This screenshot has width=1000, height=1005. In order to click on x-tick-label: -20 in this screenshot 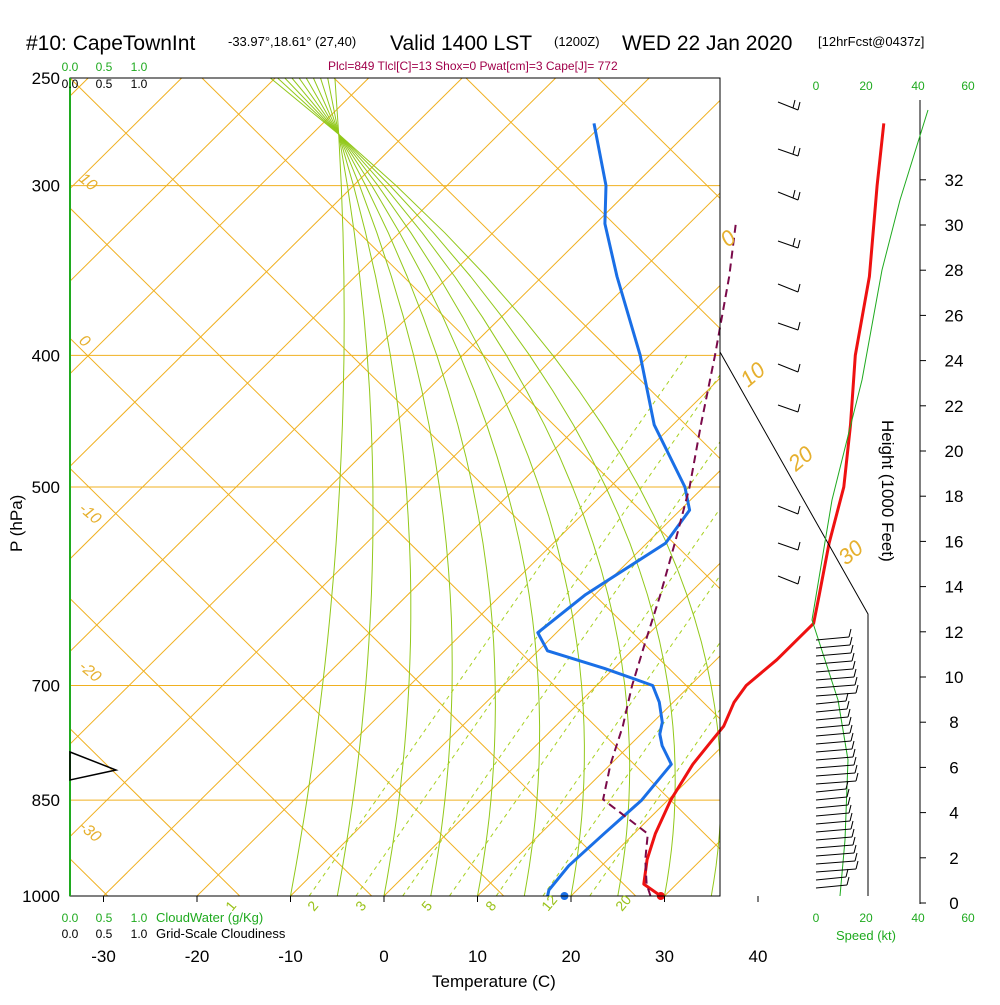, I will do `click(197, 956)`.